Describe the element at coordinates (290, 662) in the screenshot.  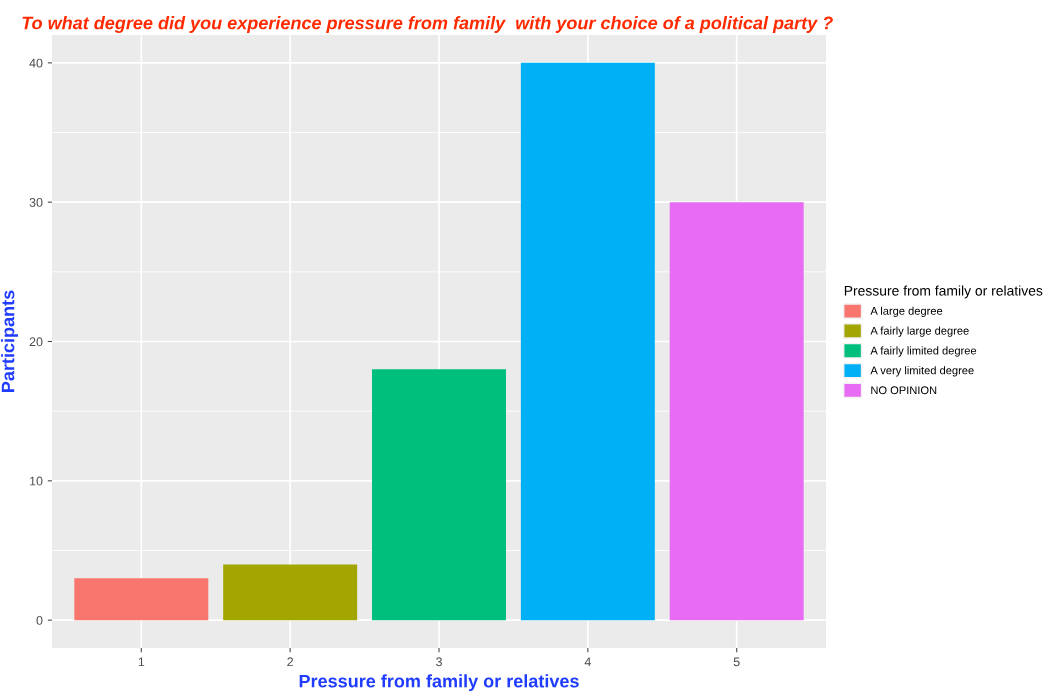
I see `x-tick-label: 2` at that location.